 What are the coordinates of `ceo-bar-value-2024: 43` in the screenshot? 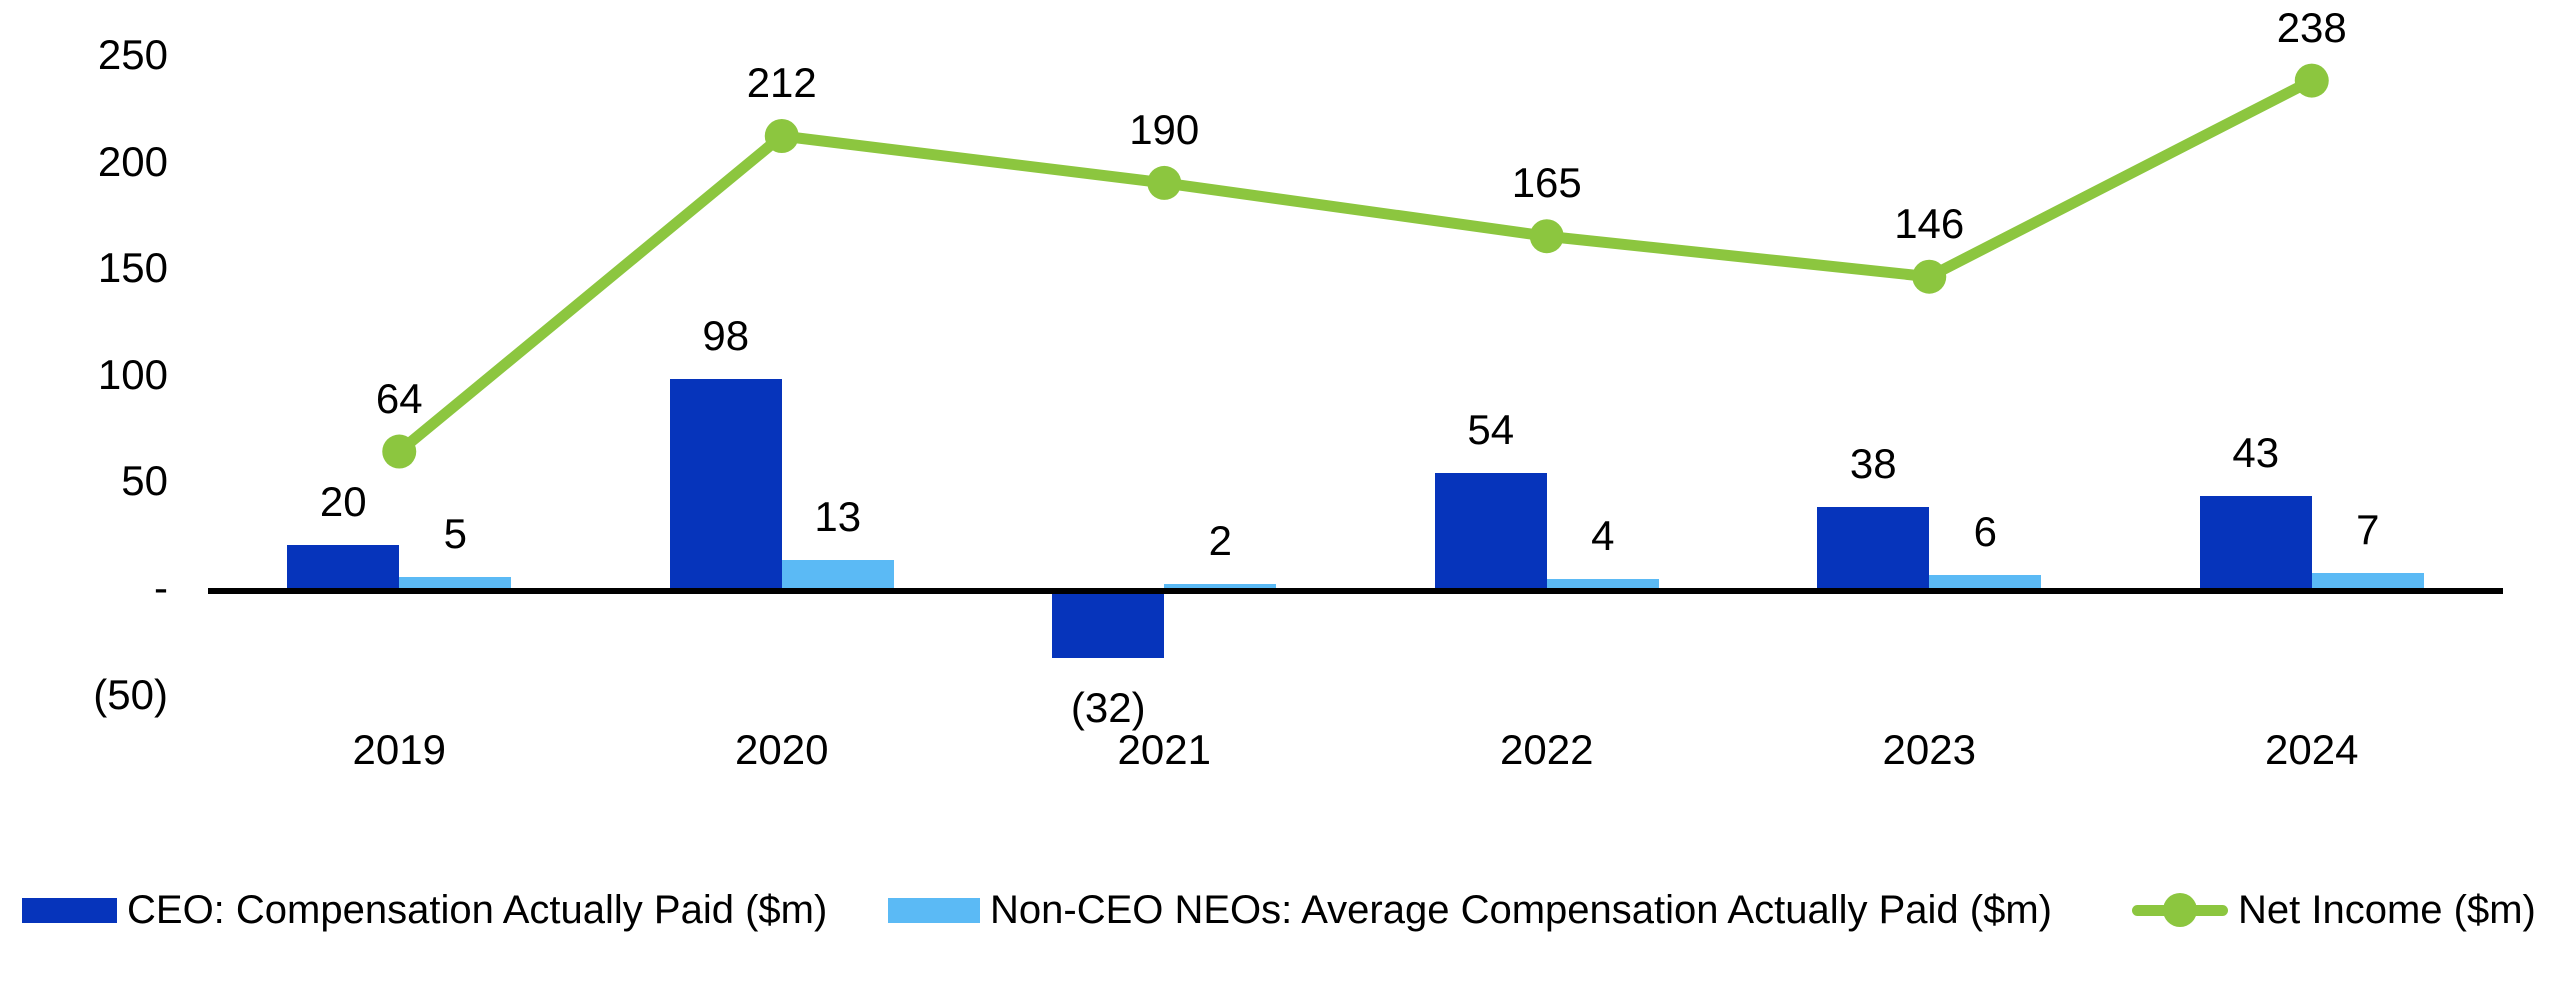 It's located at (2256, 453).